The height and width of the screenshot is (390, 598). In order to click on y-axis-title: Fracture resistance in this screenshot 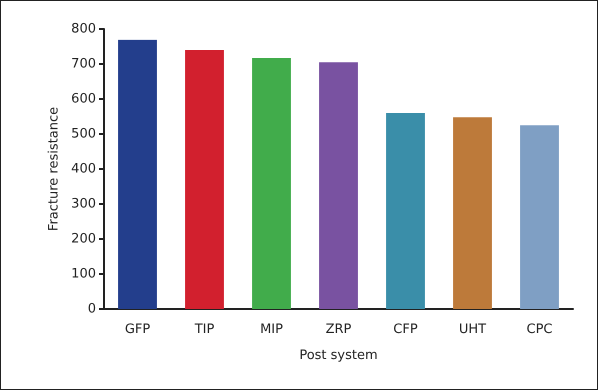, I will do `click(54, 169)`.